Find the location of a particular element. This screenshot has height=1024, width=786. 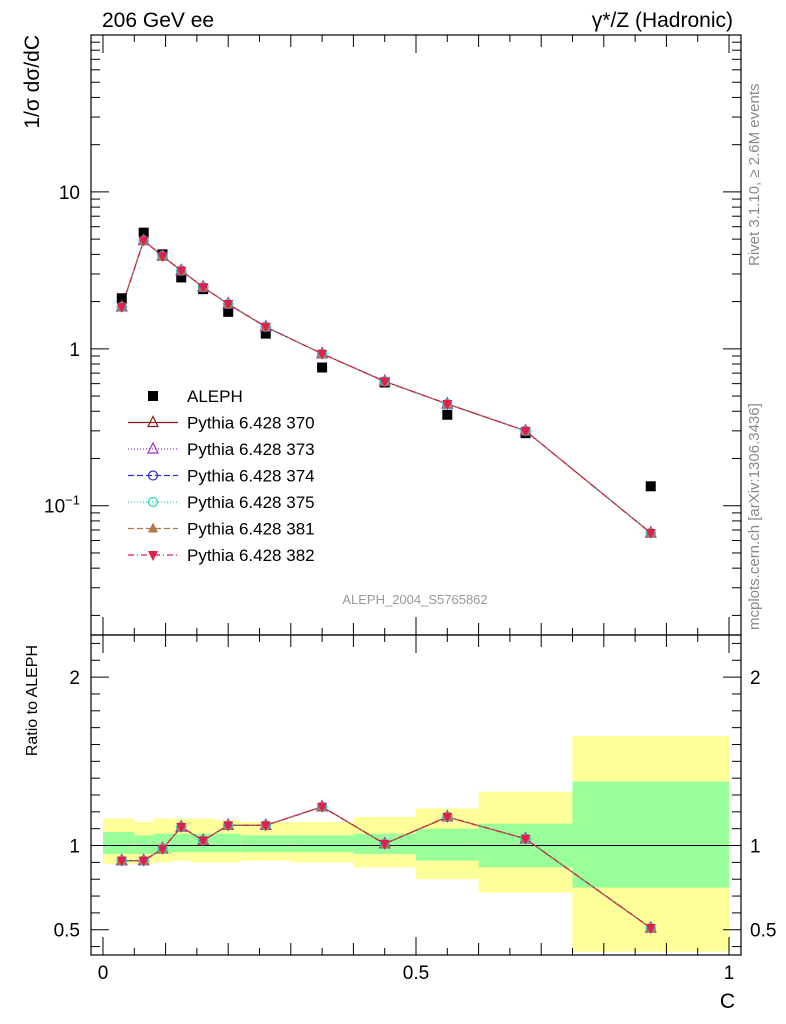

x-tick-label: 0 is located at coordinates (103, 973).